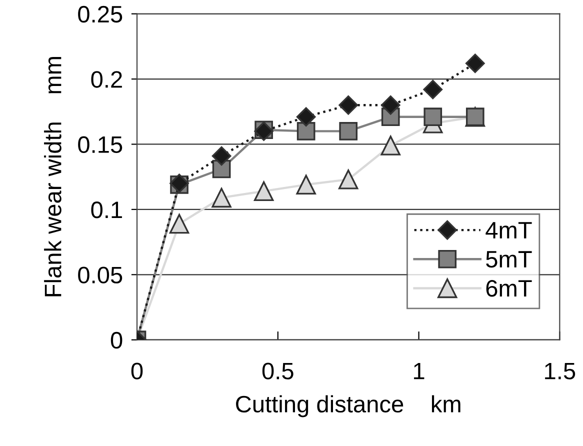  I want to click on y-tick-label: 0, so click(116, 340).